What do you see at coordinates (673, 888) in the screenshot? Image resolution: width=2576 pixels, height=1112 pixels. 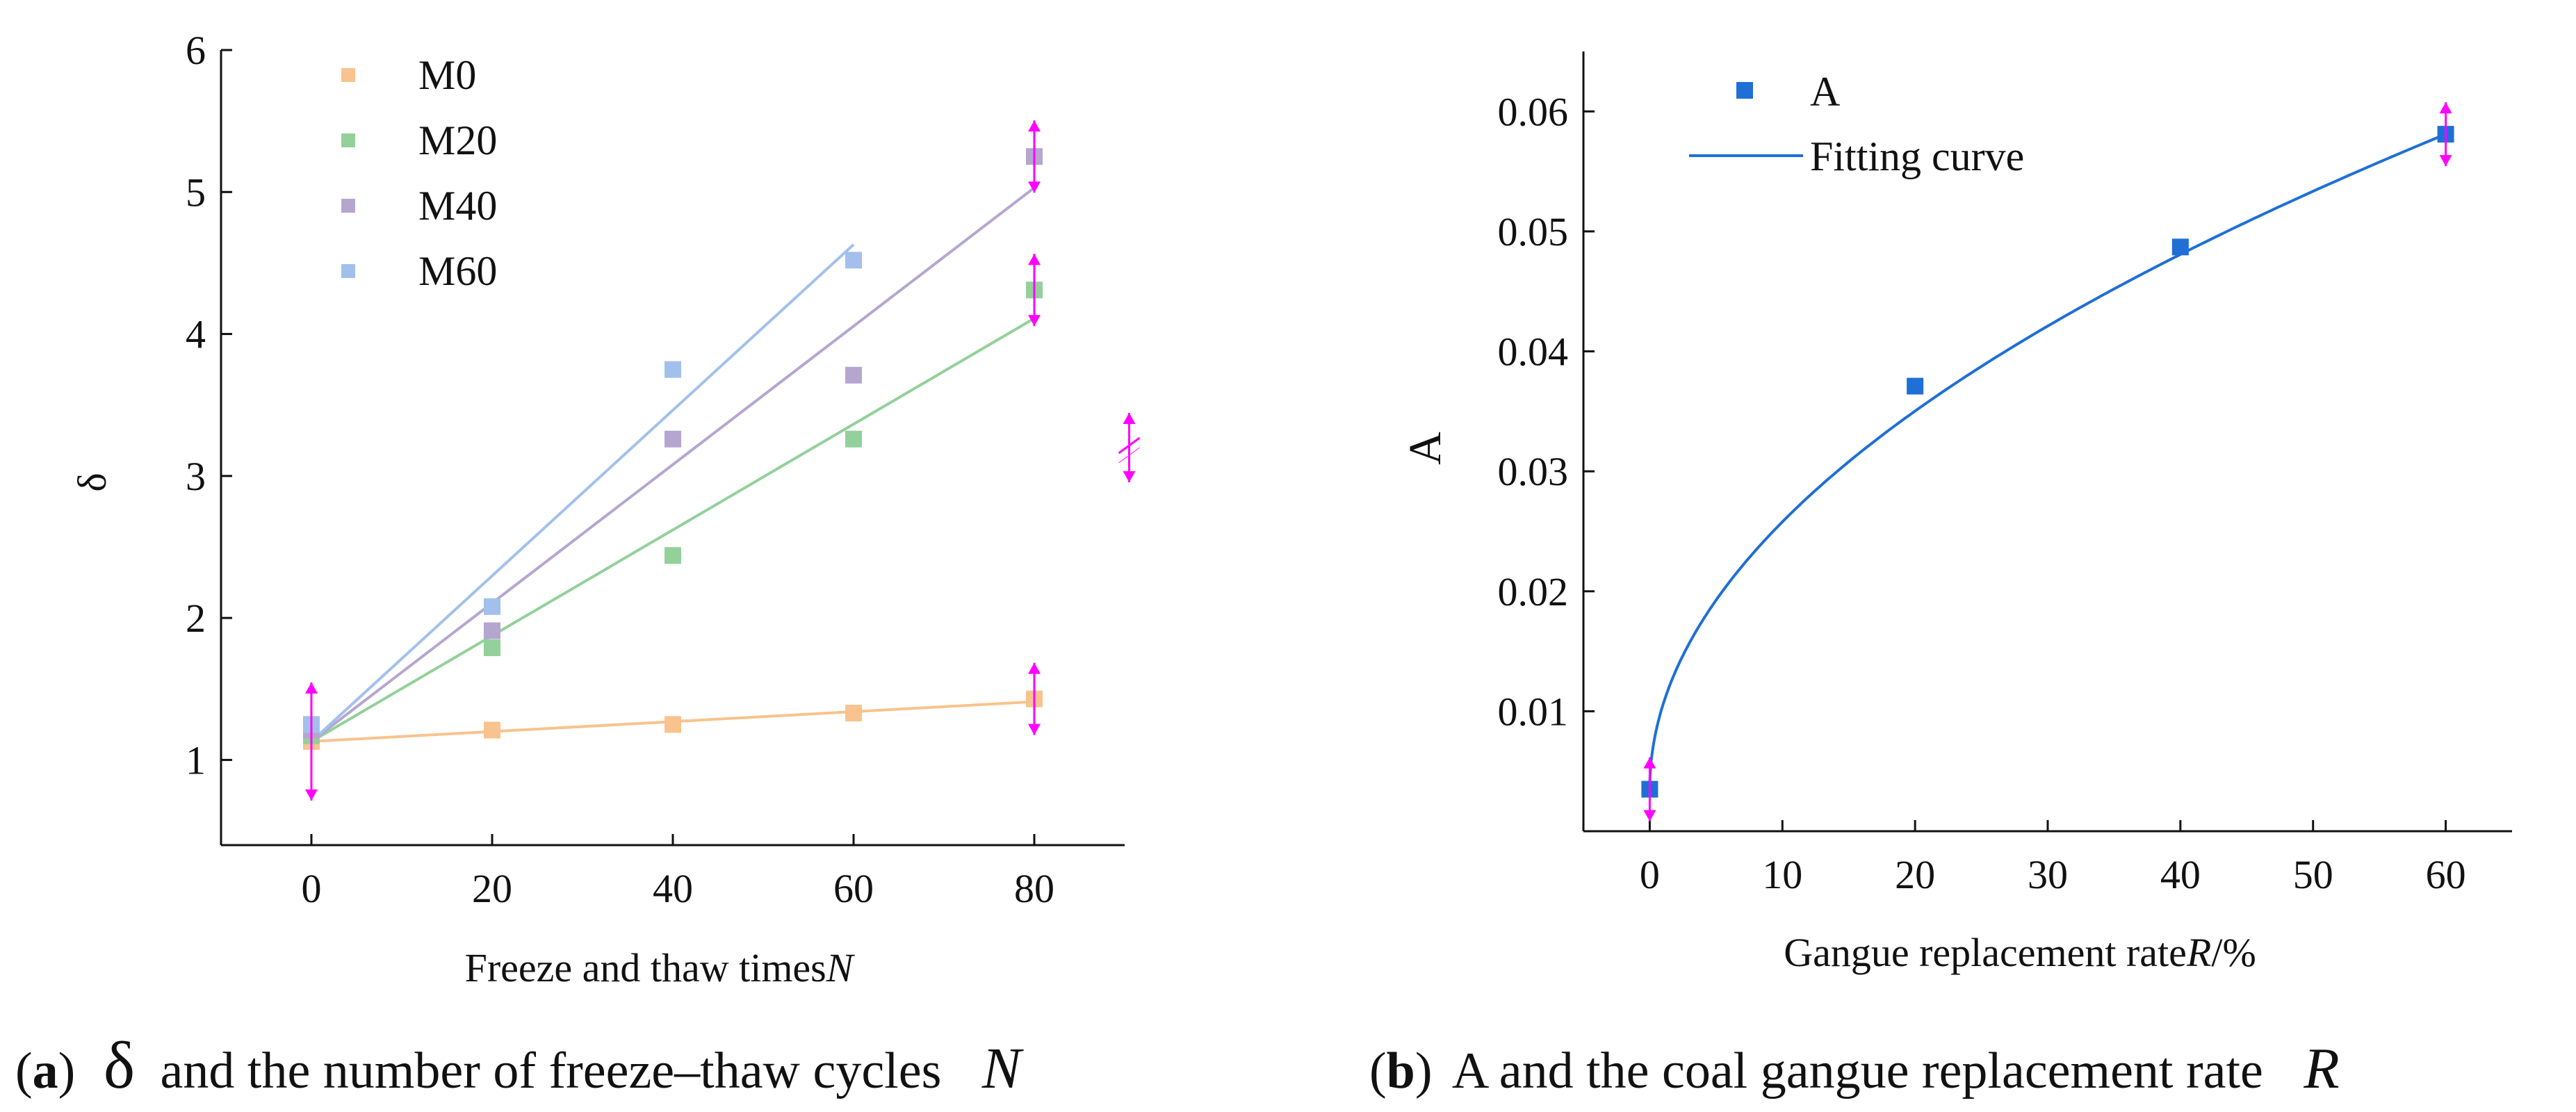 I see `a-x-tick-label: 40` at bounding box center [673, 888].